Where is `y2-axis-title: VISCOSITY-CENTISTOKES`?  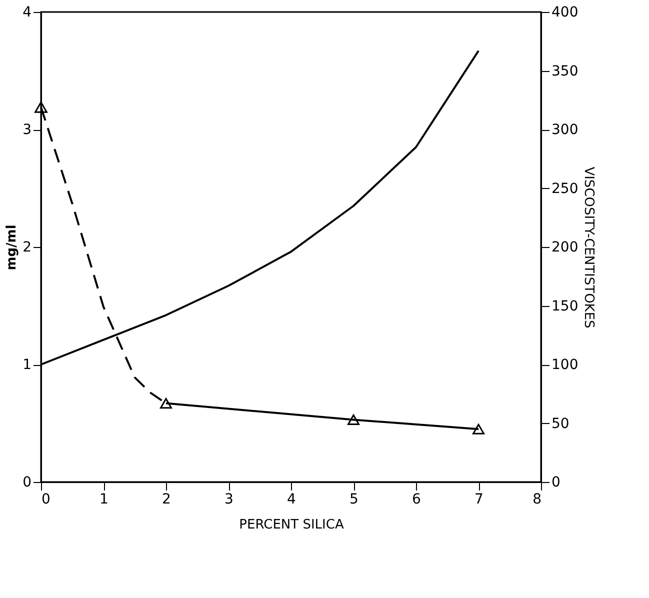 y2-axis-title: VISCOSITY-CENTISTOKES is located at coordinates (588, 247).